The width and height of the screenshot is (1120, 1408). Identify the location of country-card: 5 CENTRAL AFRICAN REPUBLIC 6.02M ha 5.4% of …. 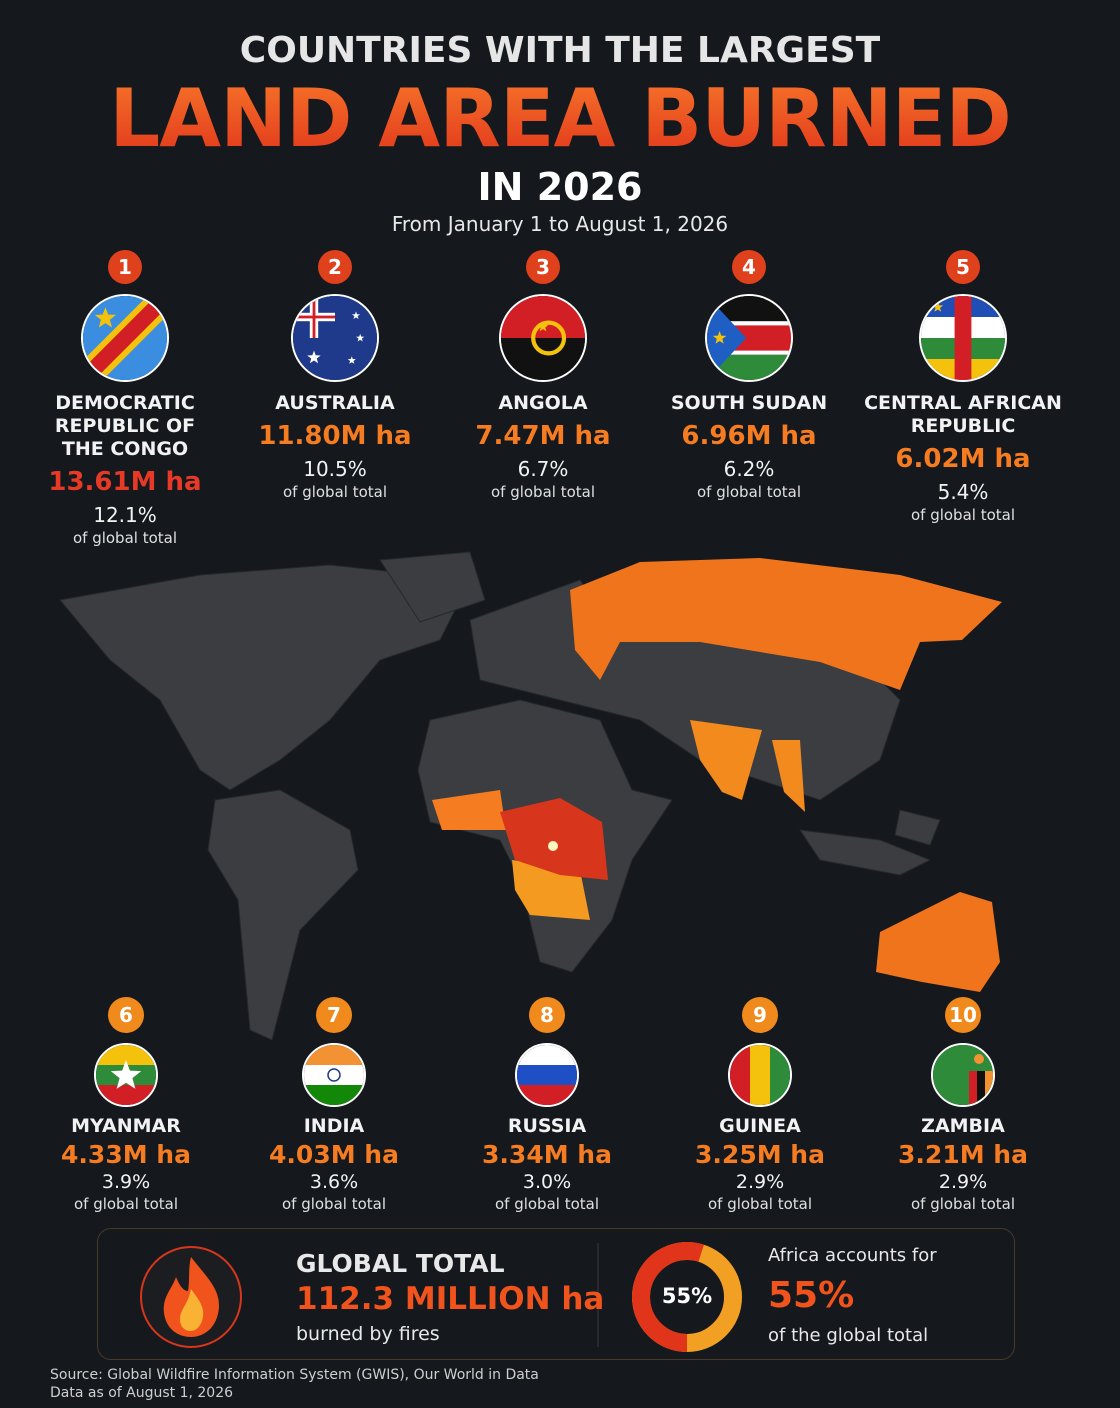
(963, 387).